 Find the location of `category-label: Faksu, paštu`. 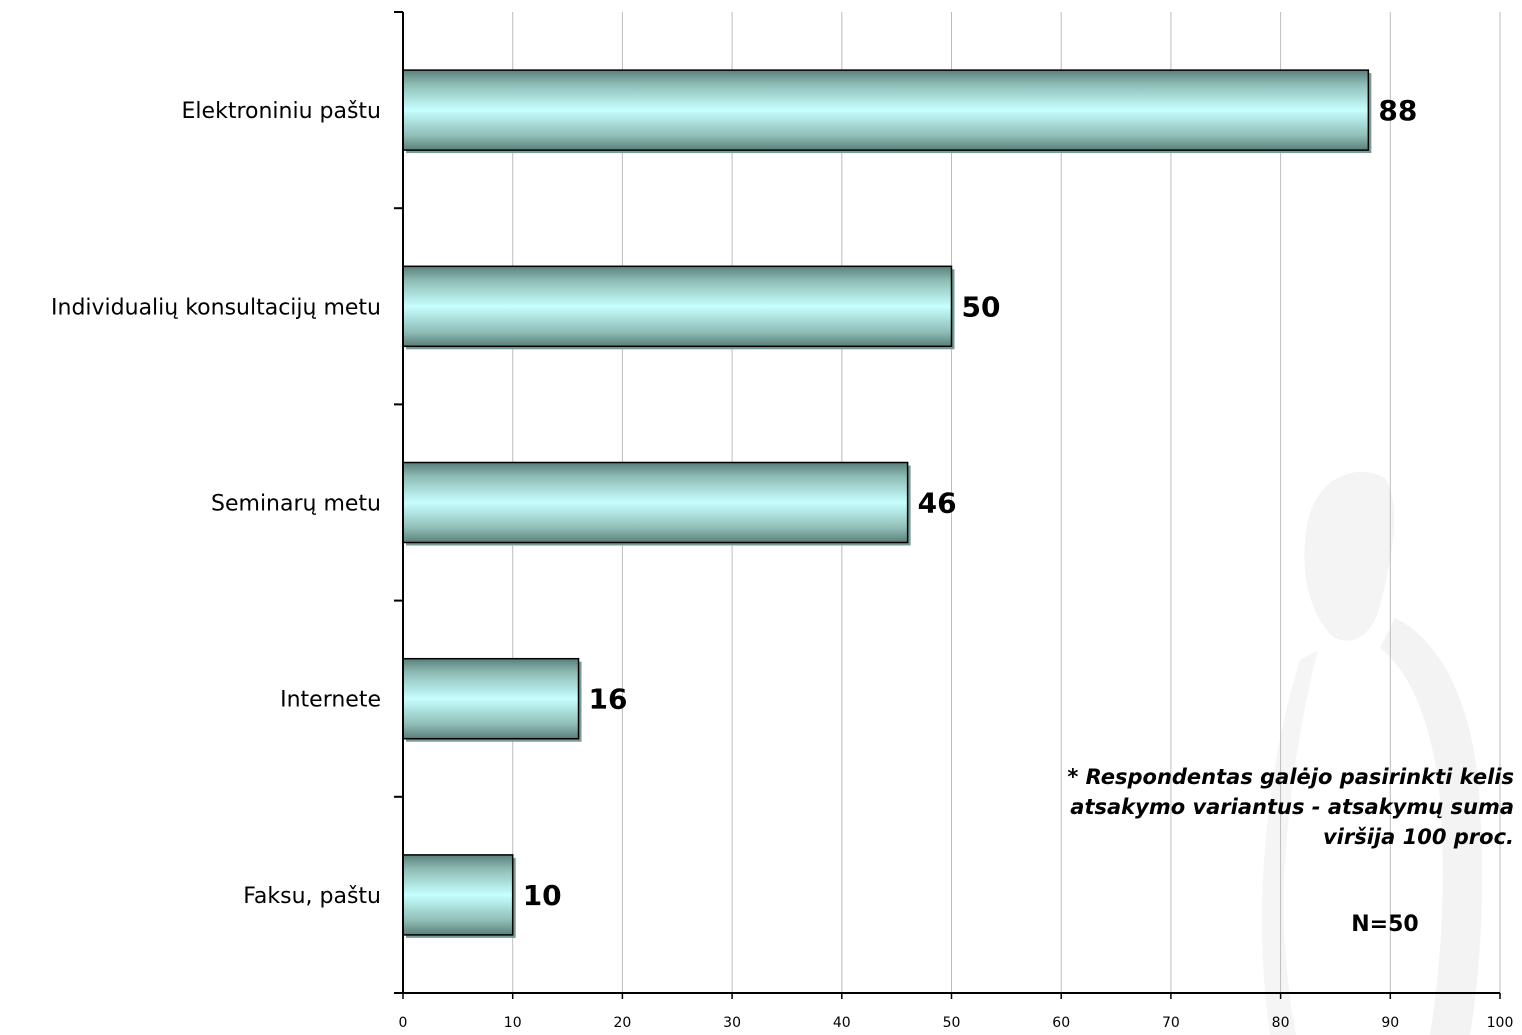

category-label: Faksu, paštu is located at coordinates (312, 896).